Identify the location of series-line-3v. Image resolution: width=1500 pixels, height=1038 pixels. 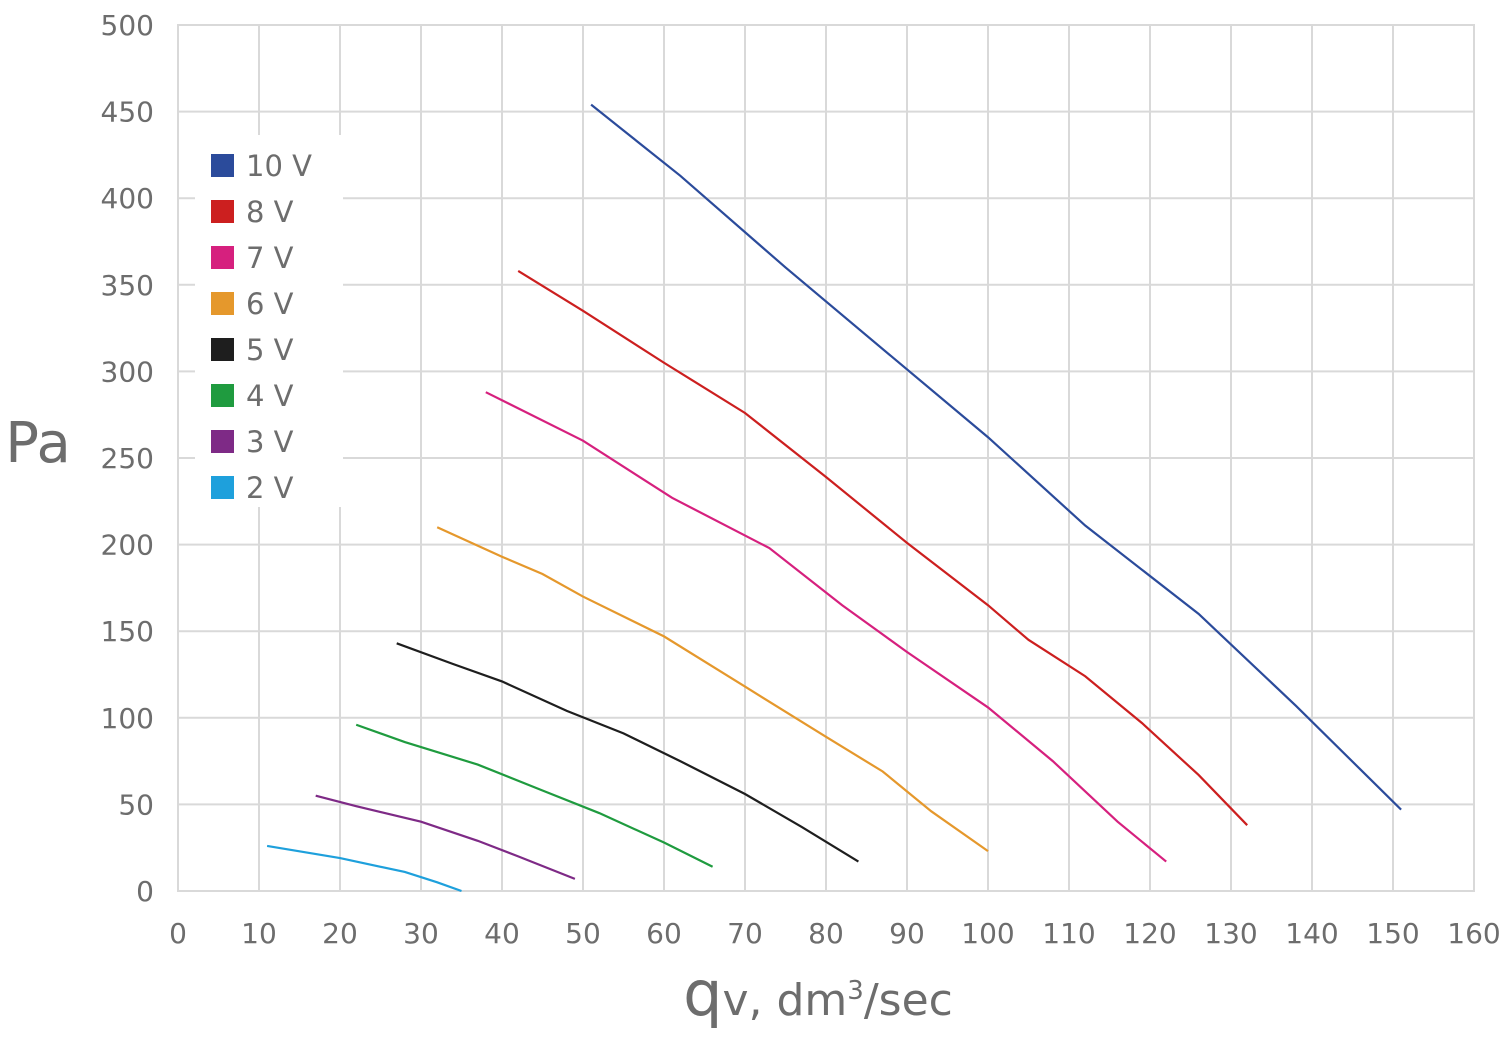
(445, 837).